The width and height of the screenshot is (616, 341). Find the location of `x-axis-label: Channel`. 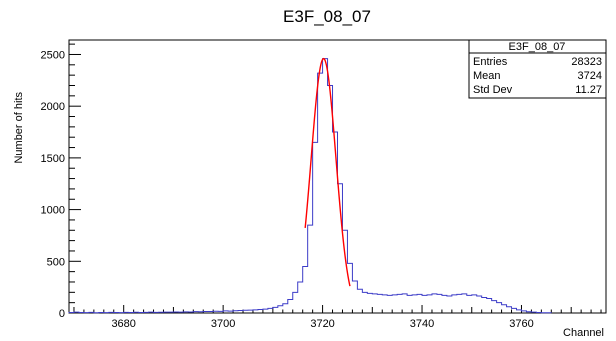

x-axis-label: Channel is located at coordinates (583, 333).